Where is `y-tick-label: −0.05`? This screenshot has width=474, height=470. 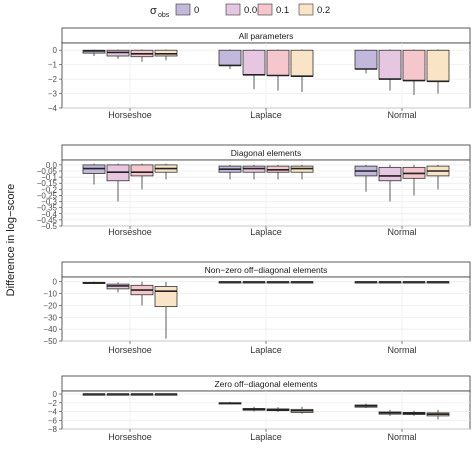 y-tick-label: −0.05 is located at coordinates (47, 171).